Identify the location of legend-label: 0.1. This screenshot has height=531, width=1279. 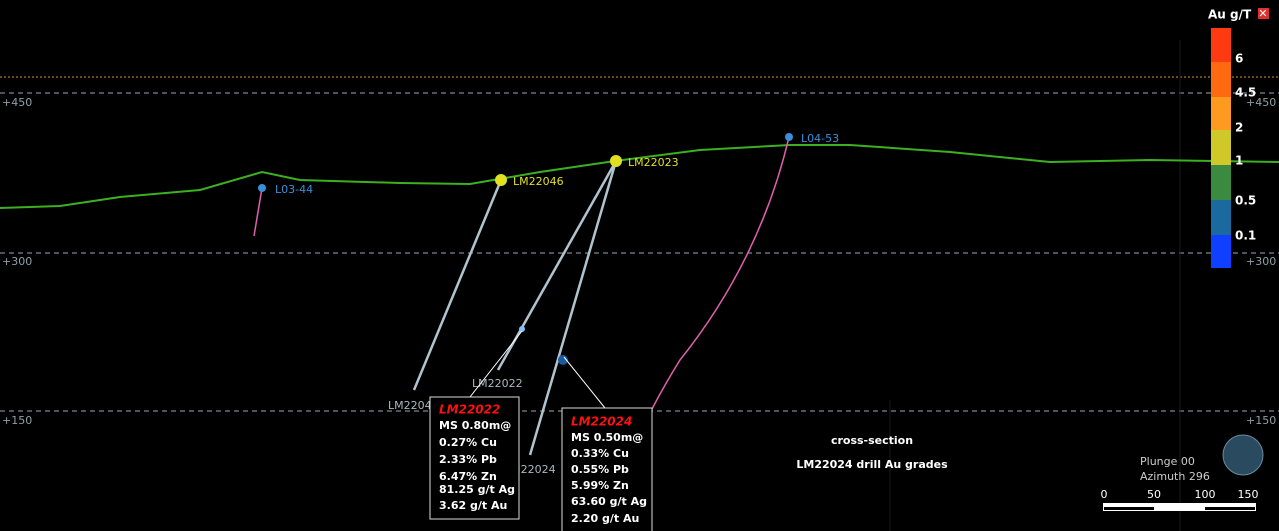
(1245, 236).